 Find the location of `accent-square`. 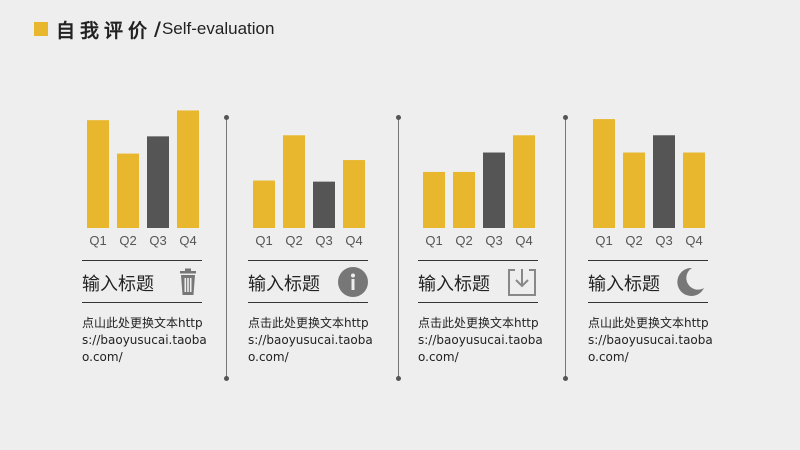

accent-square is located at coordinates (41, 29).